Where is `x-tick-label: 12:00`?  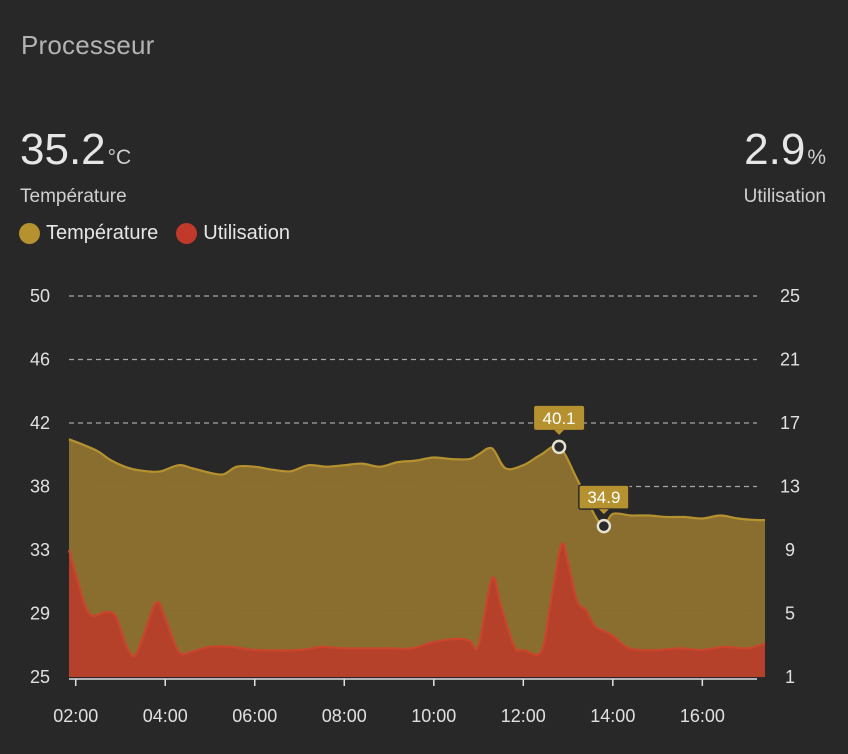
x-tick-label: 12:00 is located at coordinates (523, 716).